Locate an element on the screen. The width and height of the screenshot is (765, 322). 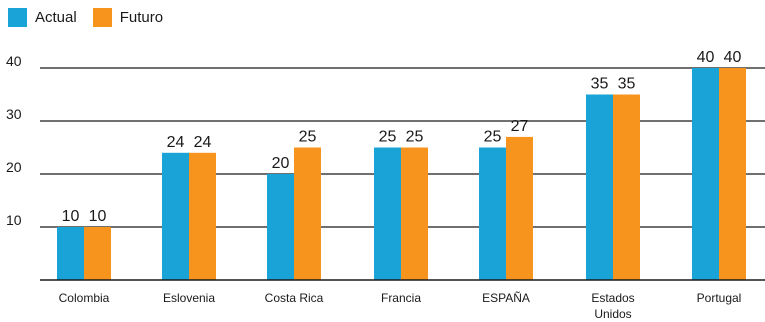
legend-item-futuro: Futuro is located at coordinates (128, 17).